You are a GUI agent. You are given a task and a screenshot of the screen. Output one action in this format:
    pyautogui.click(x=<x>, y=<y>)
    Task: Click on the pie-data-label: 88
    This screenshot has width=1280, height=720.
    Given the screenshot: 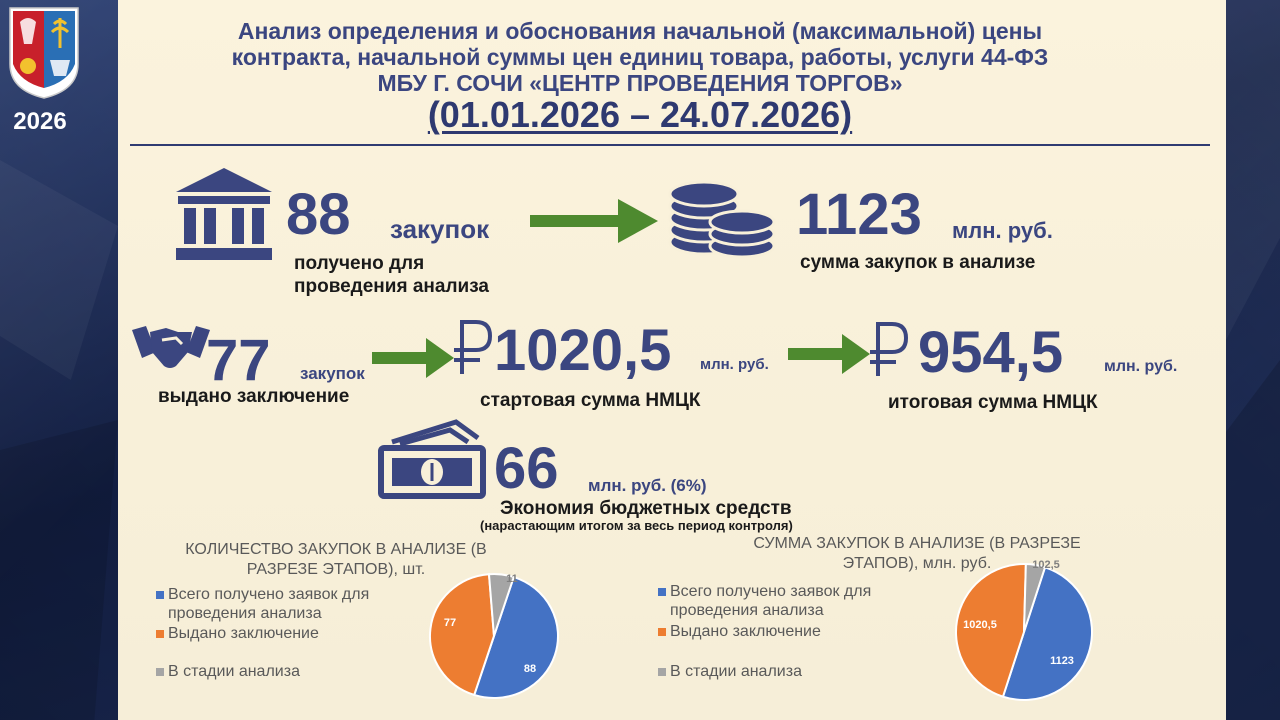 What is the action you would take?
    pyautogui.click(x=530, y=669)
    